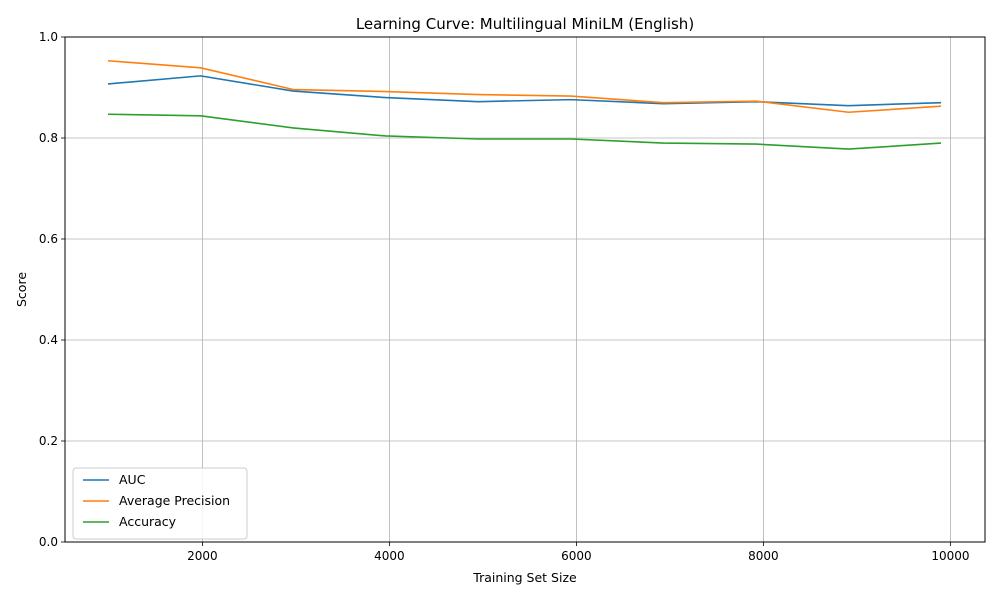  I want to click on y-tick-label: 0.2, so click(48, 441).